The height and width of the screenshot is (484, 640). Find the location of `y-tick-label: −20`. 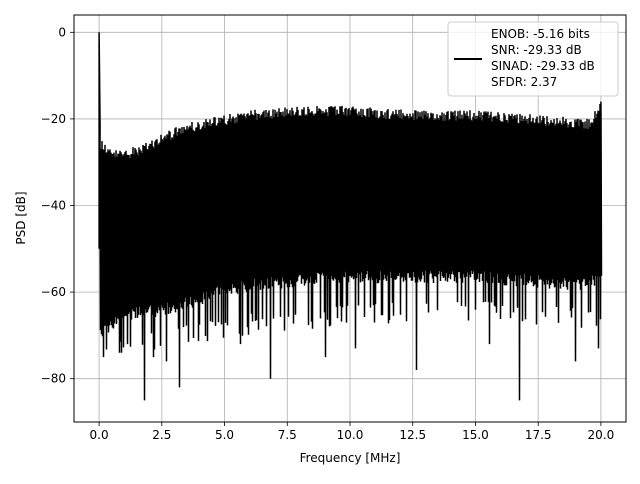

y-tick-label: −20 is located at coordinates (53, 119).